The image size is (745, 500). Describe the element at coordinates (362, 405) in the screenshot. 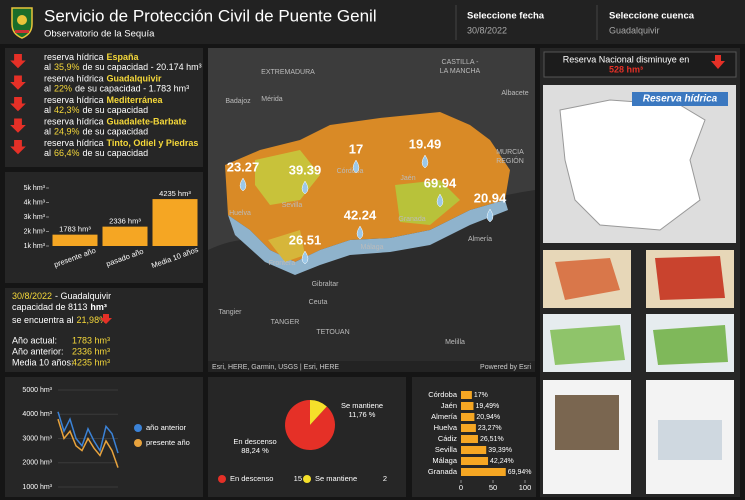

I see `slice-label: Se mantiene` at that location.